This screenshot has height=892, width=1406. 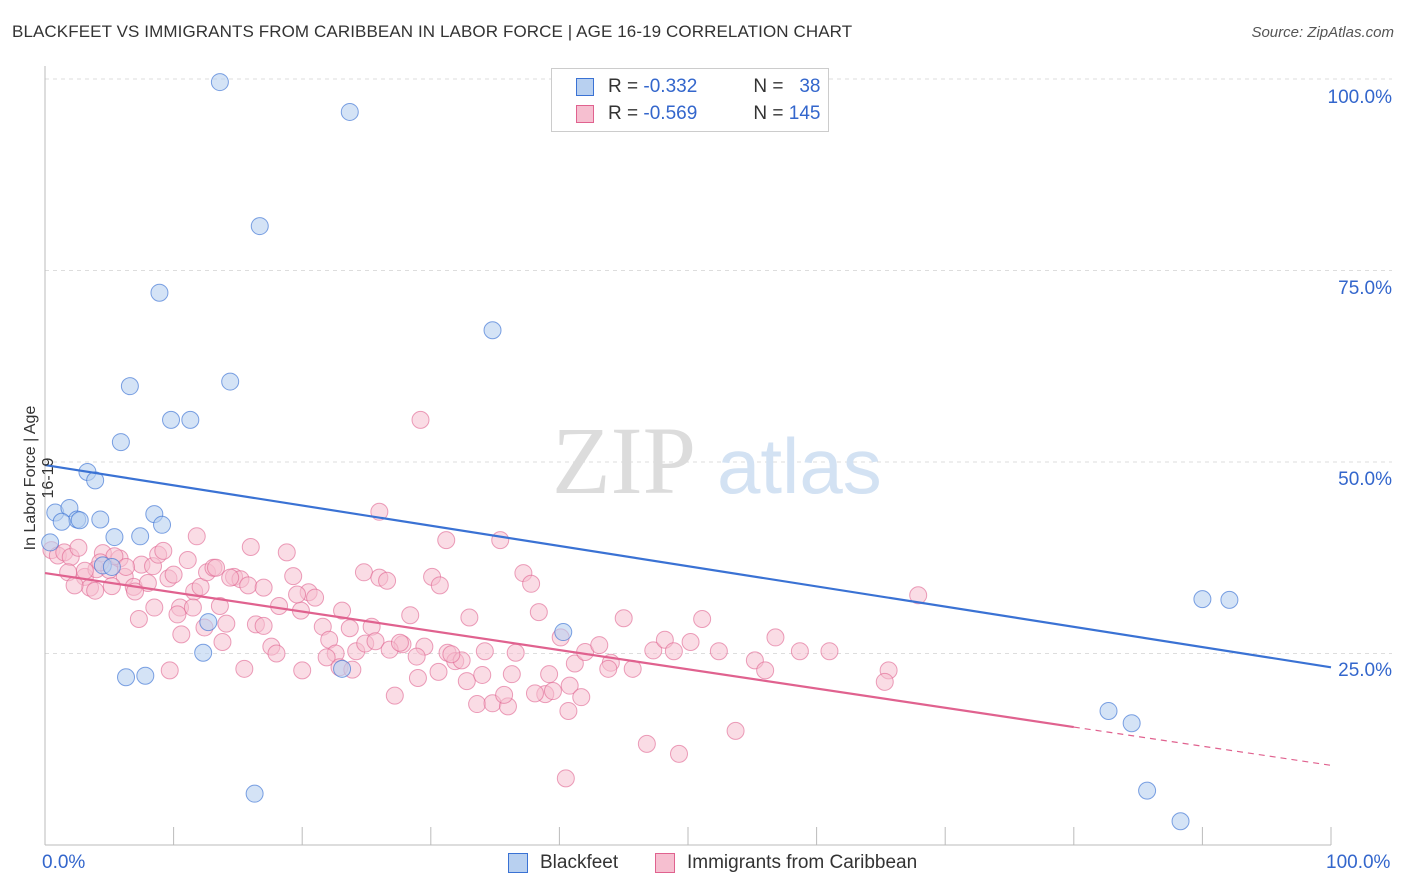 I want to click on blackfeet-legend-label: Blackfeet, so click(x=579, y=862).